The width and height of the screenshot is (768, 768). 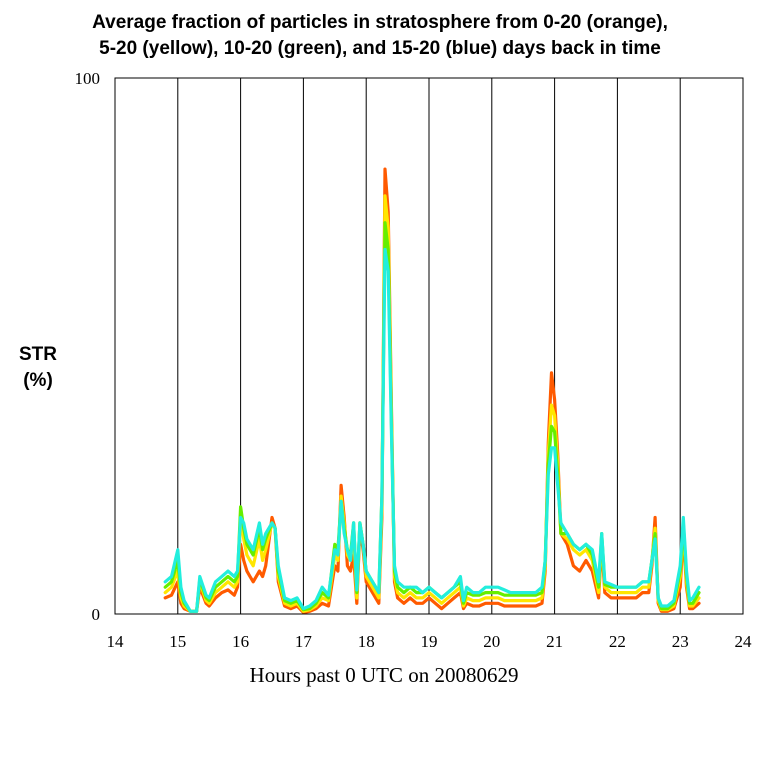 What do you see at coordinates (240, 641) in the screenshot?
I see `x-tick-label: 16` at bounding box center [240, 641].